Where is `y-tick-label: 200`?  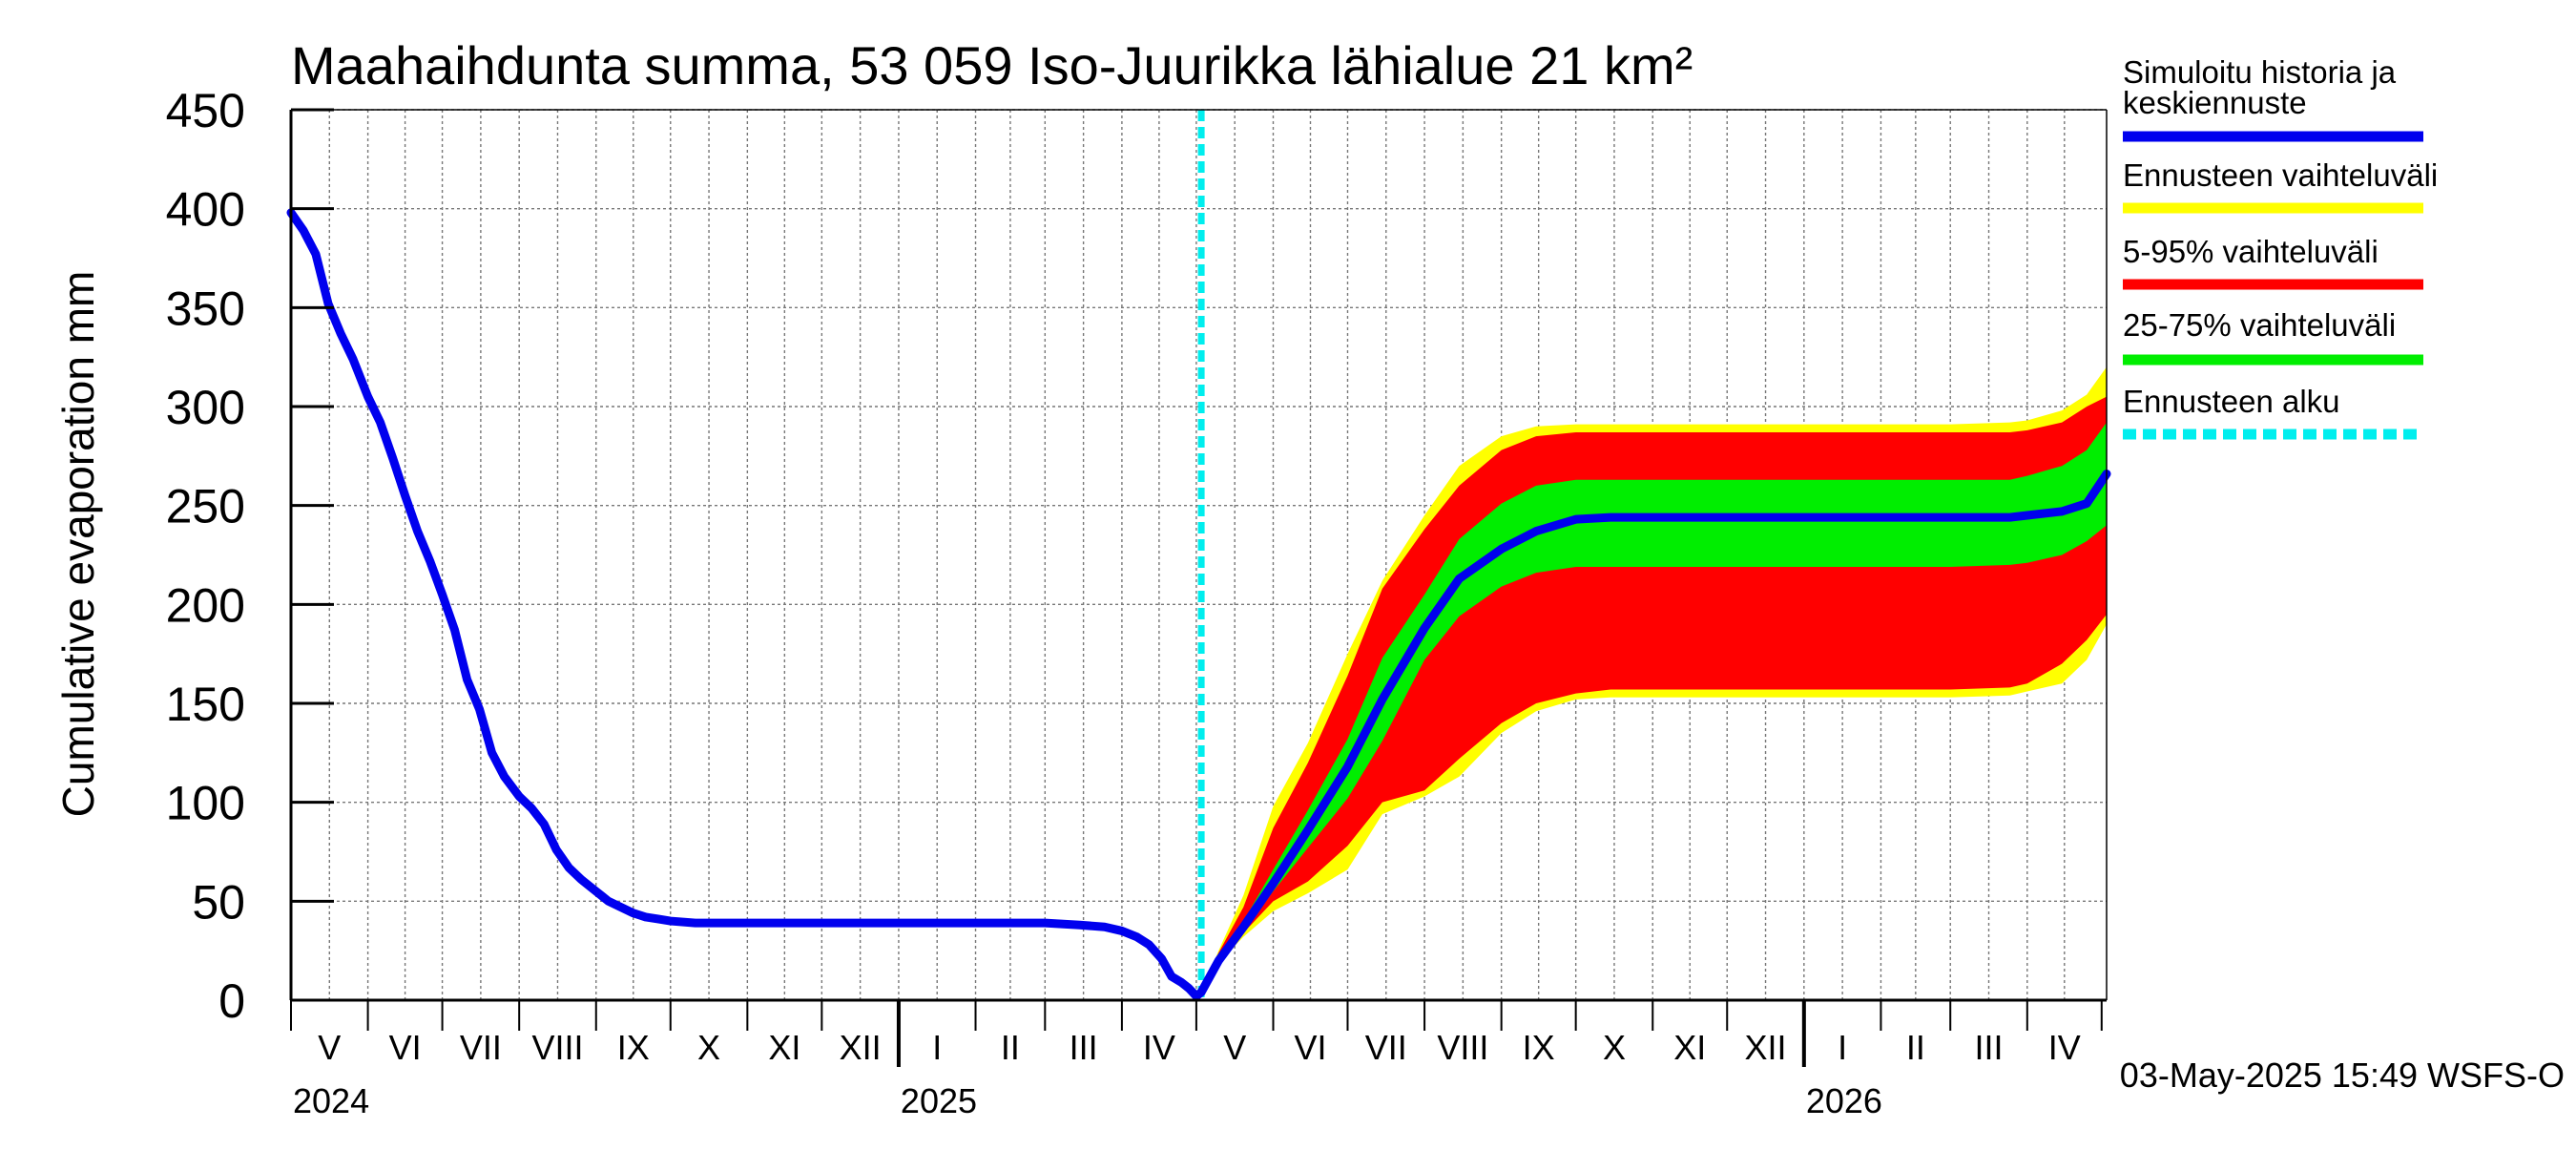
y-tick-label: 200 is located at coordinates (205, 605).